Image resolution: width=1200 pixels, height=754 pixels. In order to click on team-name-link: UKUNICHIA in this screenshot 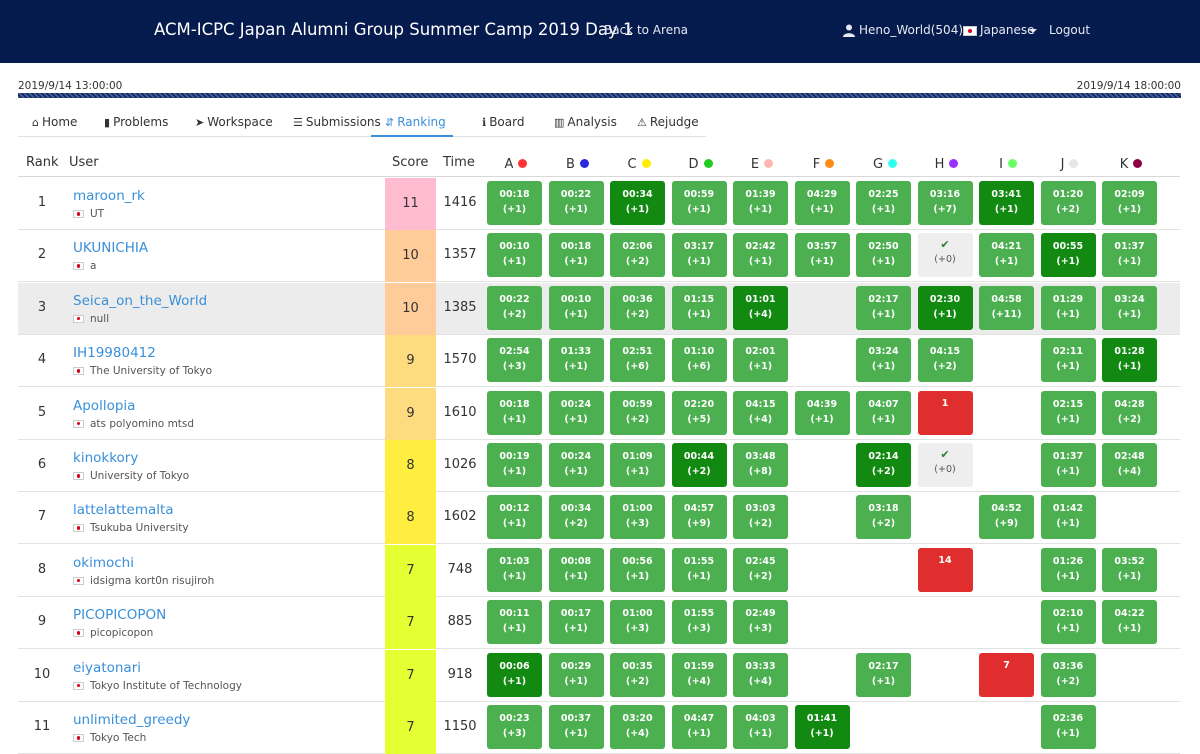, I will do `click(111, 248)`.